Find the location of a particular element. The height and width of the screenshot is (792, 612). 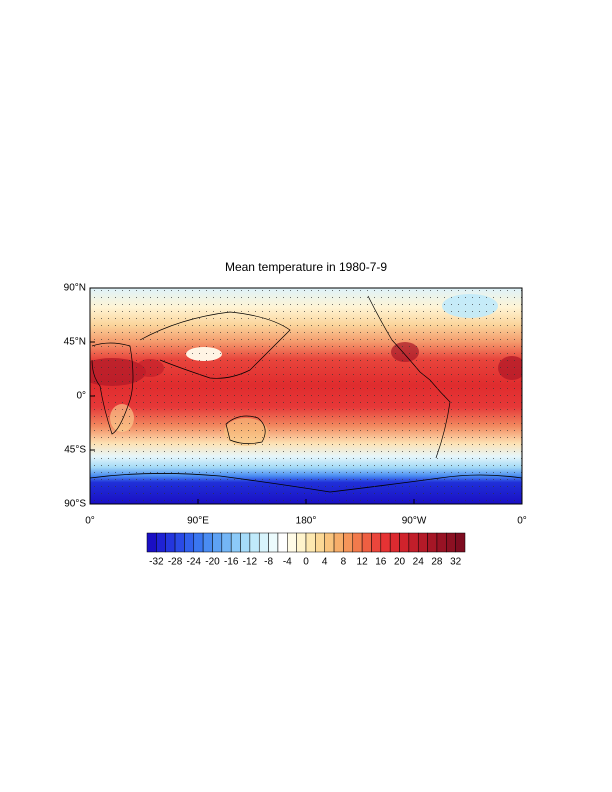

colorbar-label: 16 is located at coordinates (381, 562).